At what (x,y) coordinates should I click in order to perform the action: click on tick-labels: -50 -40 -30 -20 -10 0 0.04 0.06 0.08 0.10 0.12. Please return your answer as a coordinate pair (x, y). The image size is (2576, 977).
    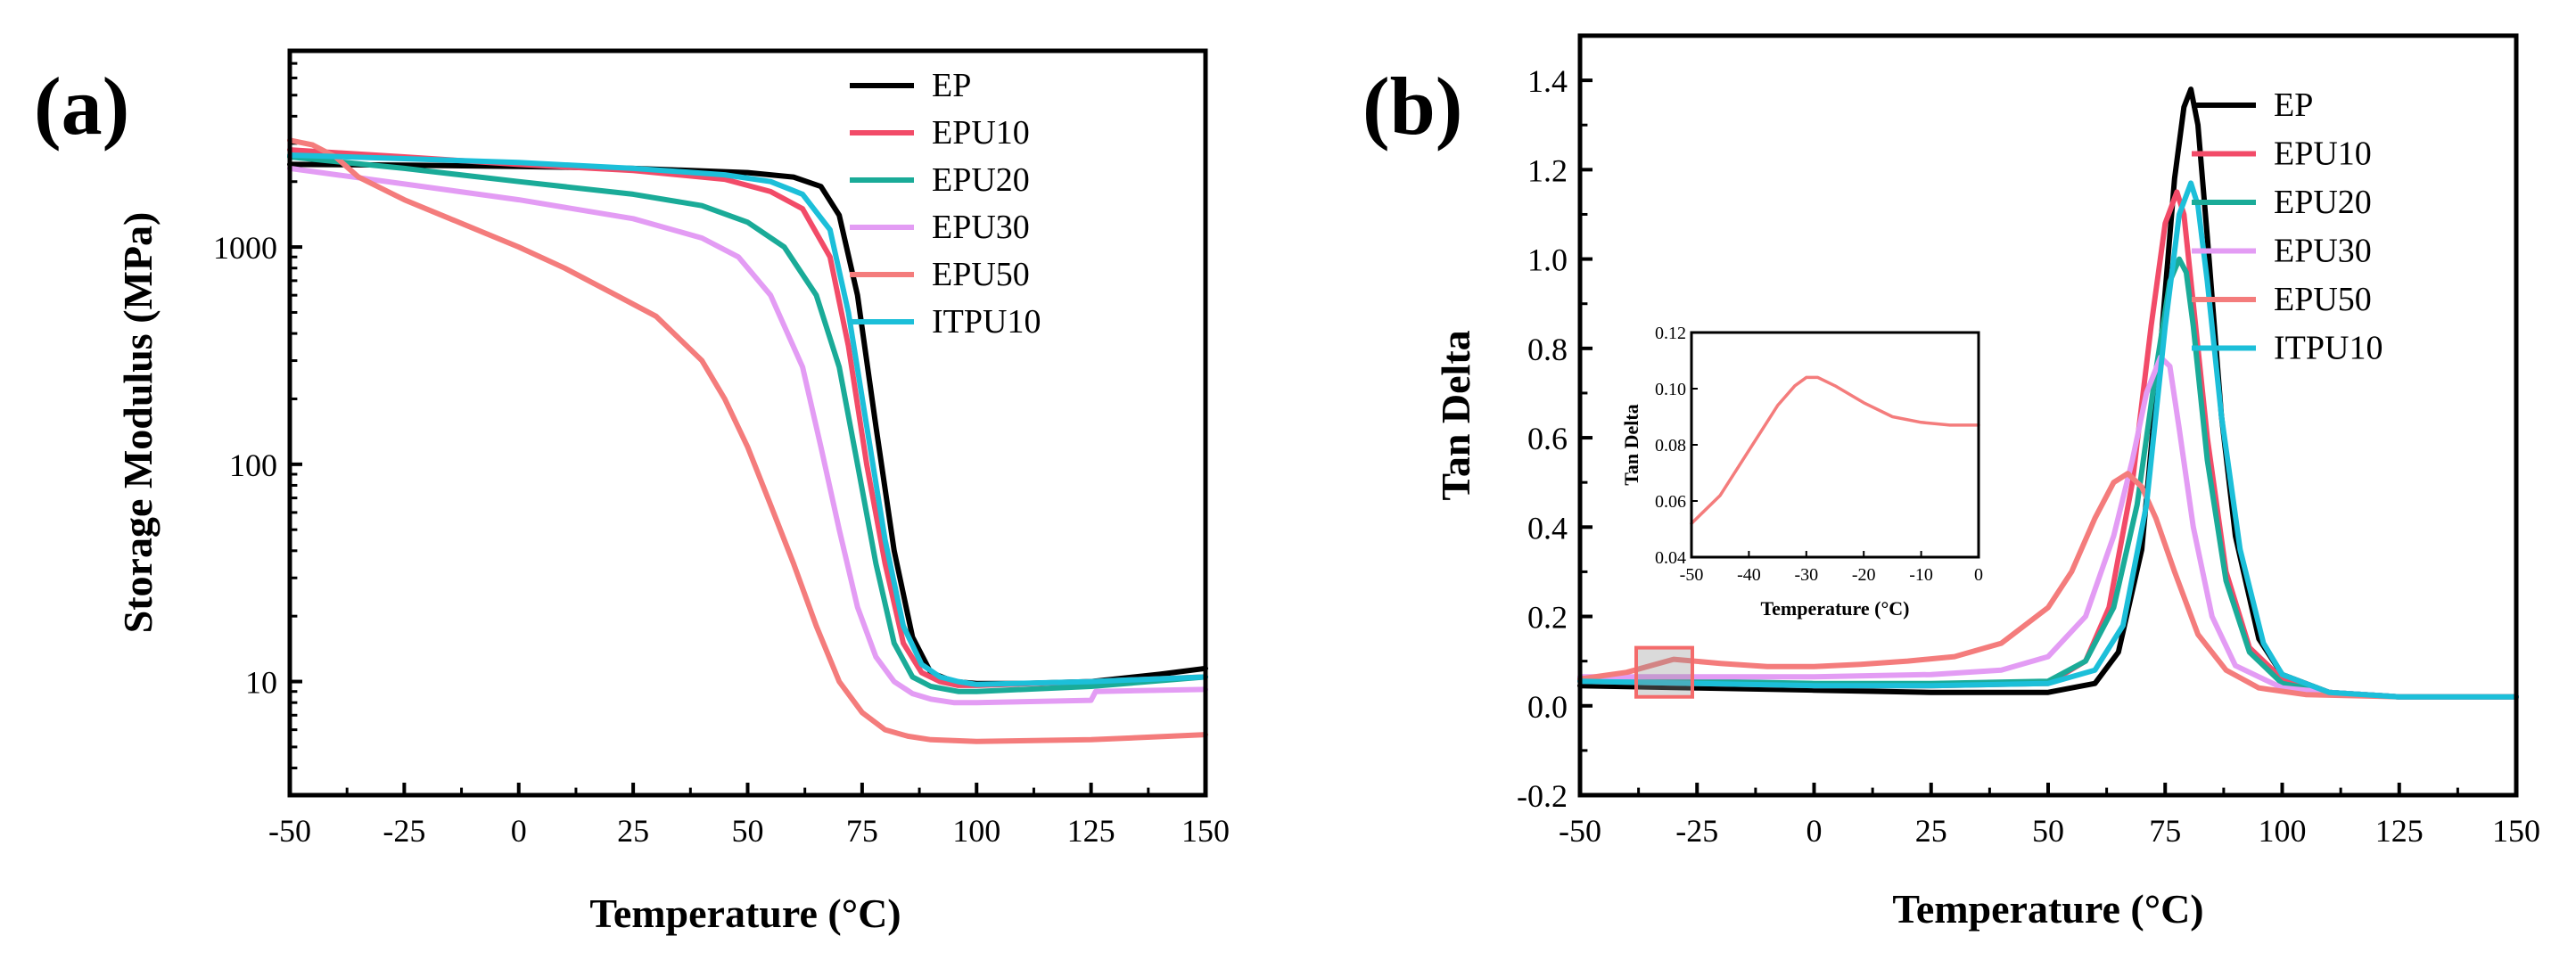
    Looking at the image, I should click on (1819, 454).